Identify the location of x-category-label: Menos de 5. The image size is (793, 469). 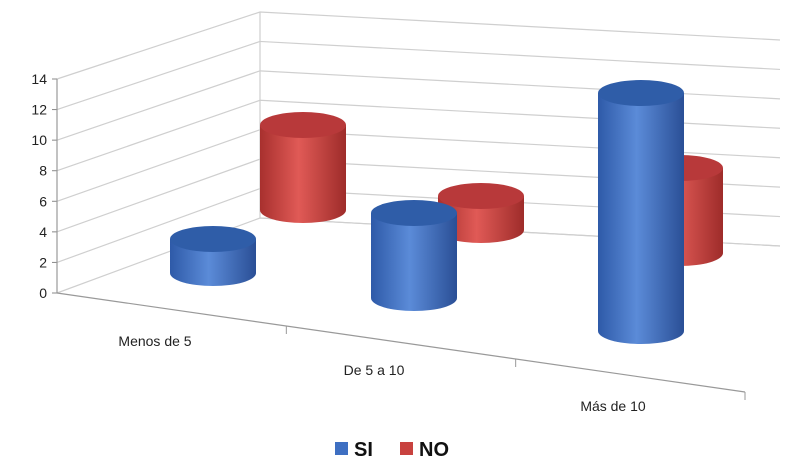
(154, 341).